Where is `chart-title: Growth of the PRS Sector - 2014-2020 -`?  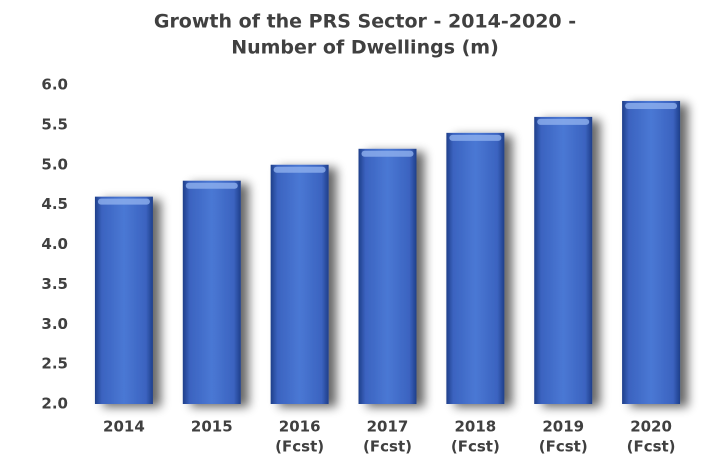 chart-title: Growth of the PRS Sector - 2014-2020 - is located at coordinates (365, 22).